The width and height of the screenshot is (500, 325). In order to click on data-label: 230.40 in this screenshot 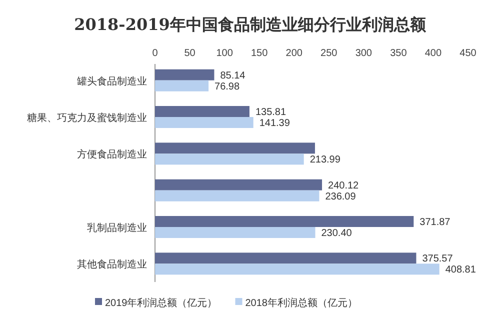, I will do `click(336, 233)`.